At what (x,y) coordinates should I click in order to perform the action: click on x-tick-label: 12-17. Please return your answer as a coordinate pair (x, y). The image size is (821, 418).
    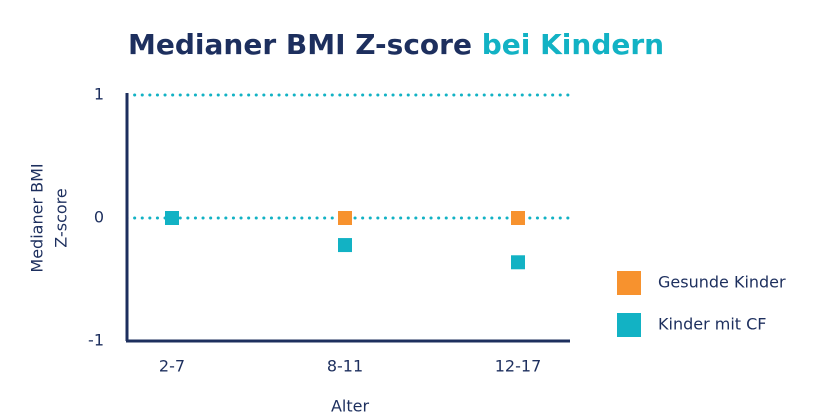
    Looking at the image, I should click on (518, 366).